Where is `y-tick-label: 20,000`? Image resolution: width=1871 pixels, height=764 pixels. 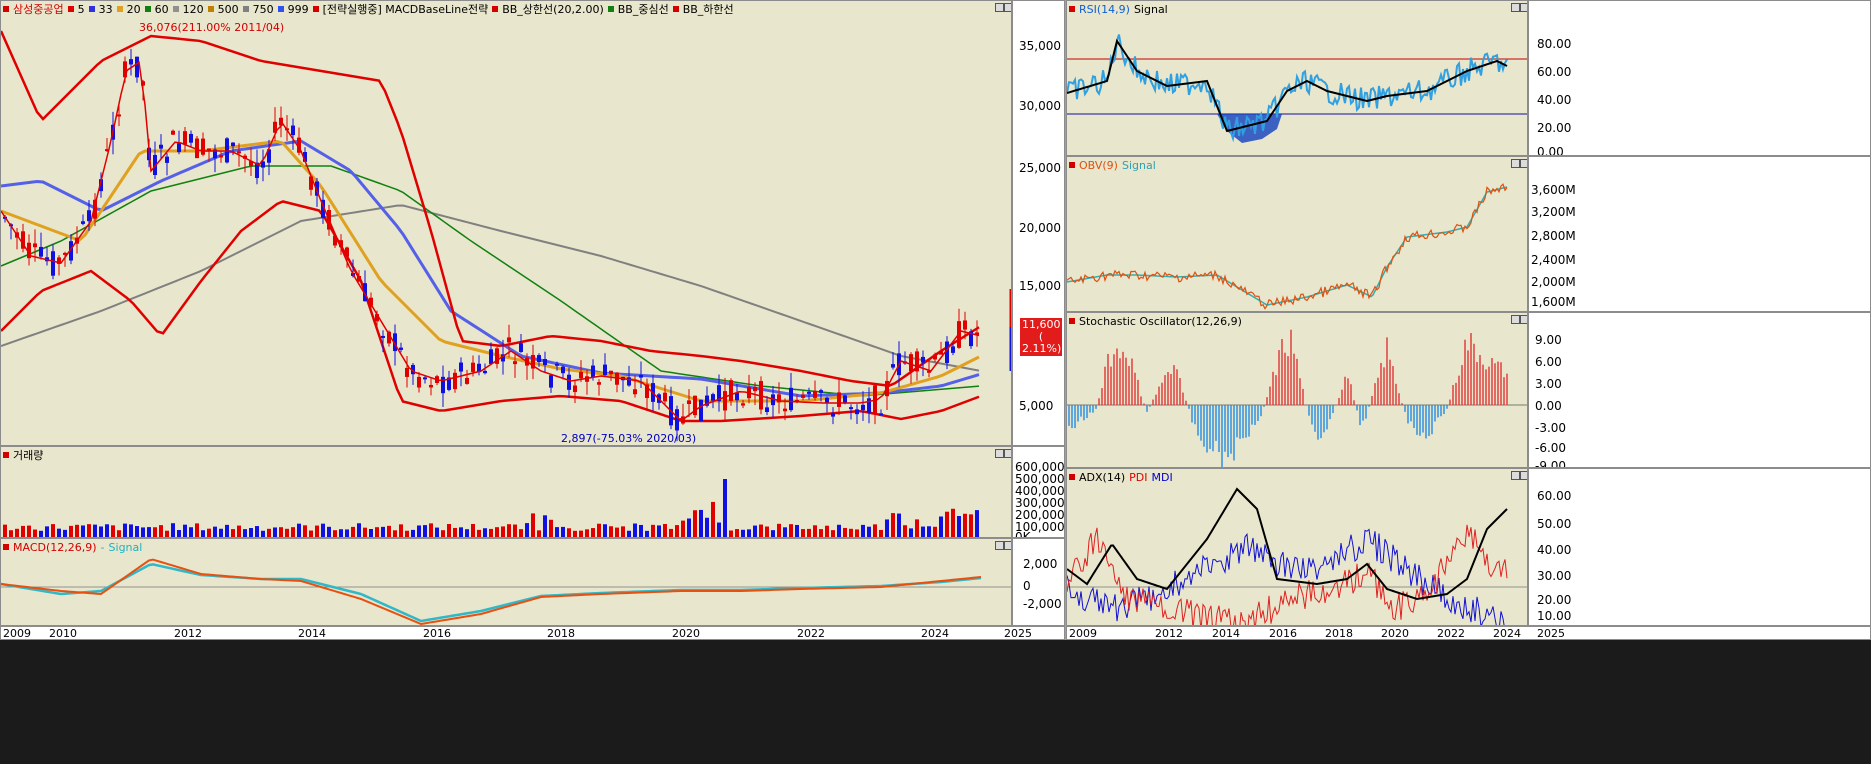
y-tick-label: 20,000 is located at coordinates (1040, 228).